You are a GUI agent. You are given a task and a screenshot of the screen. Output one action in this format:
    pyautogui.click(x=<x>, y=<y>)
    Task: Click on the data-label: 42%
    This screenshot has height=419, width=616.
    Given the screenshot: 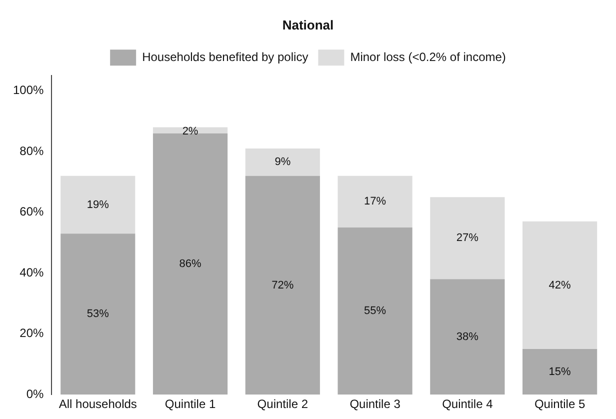 What is the action you would take?
    pyautogui.click(x=560, y=285)
    